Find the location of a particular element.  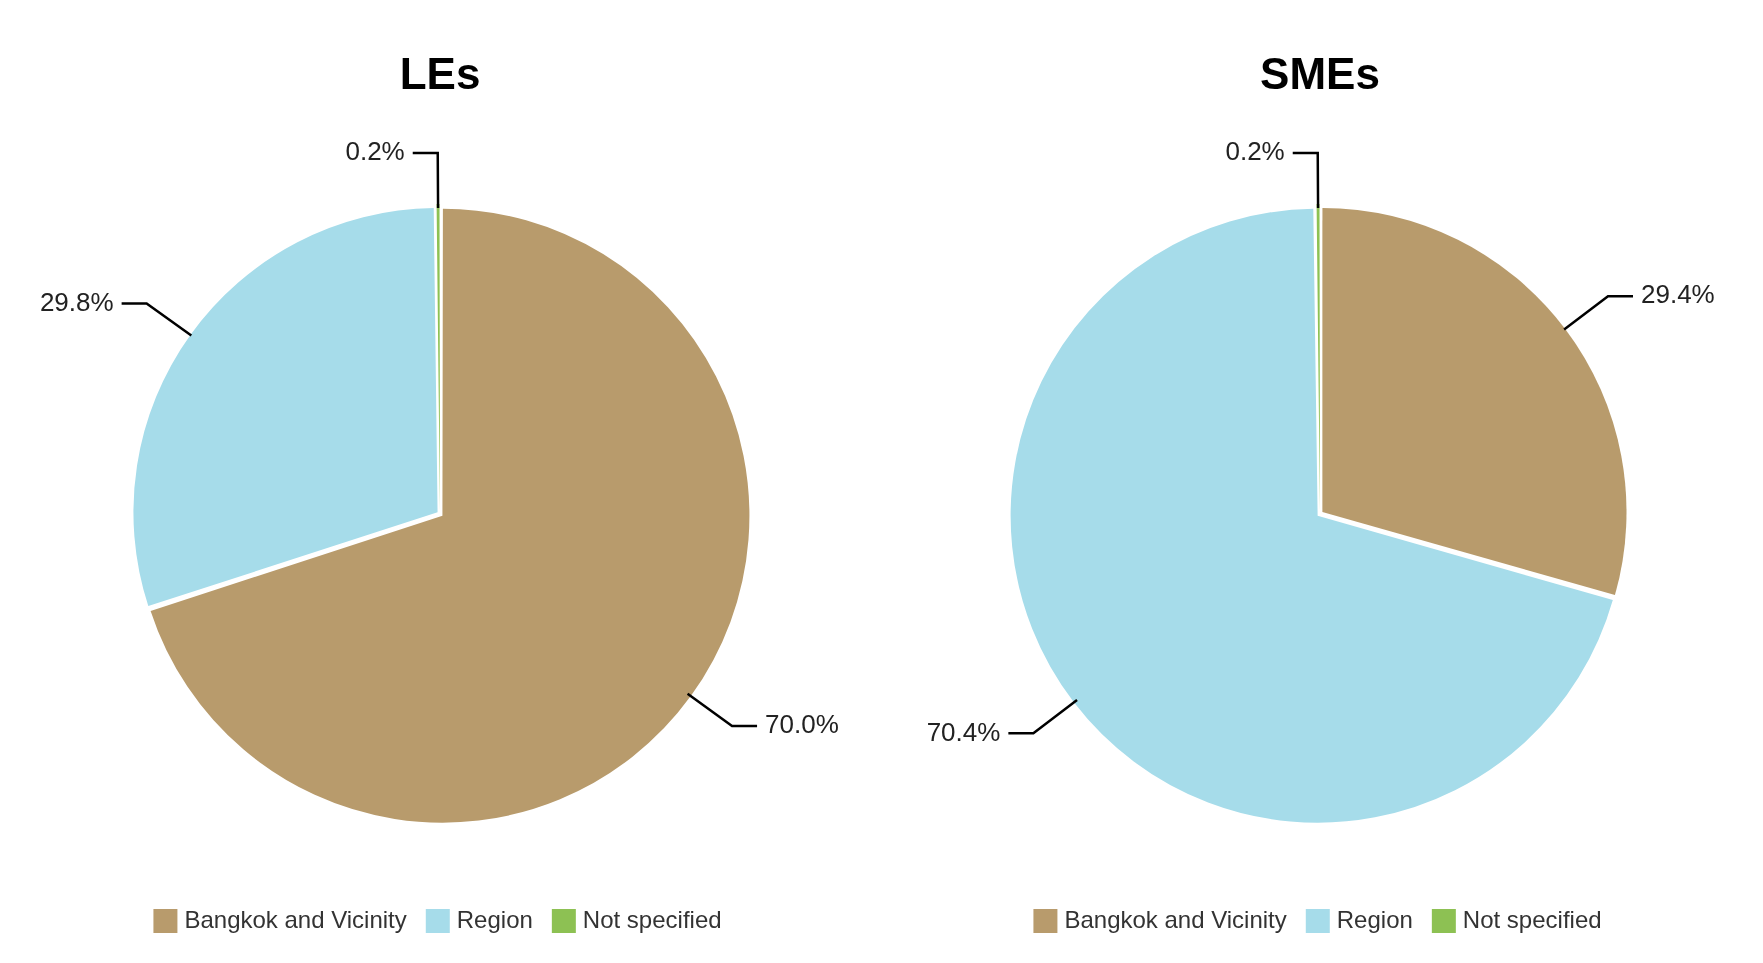

chart-title: SMEs is located at coordinates (1320, 73).